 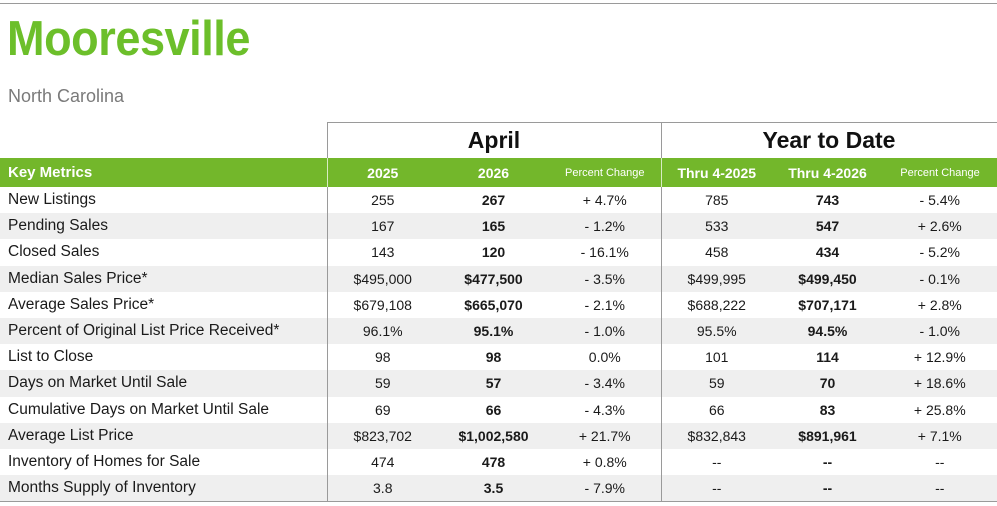 What do you see at coordinates (940, 331) in the screenshot?
I see `ytd-percent-change: - 1.0%` at bounding box center [940, 331].